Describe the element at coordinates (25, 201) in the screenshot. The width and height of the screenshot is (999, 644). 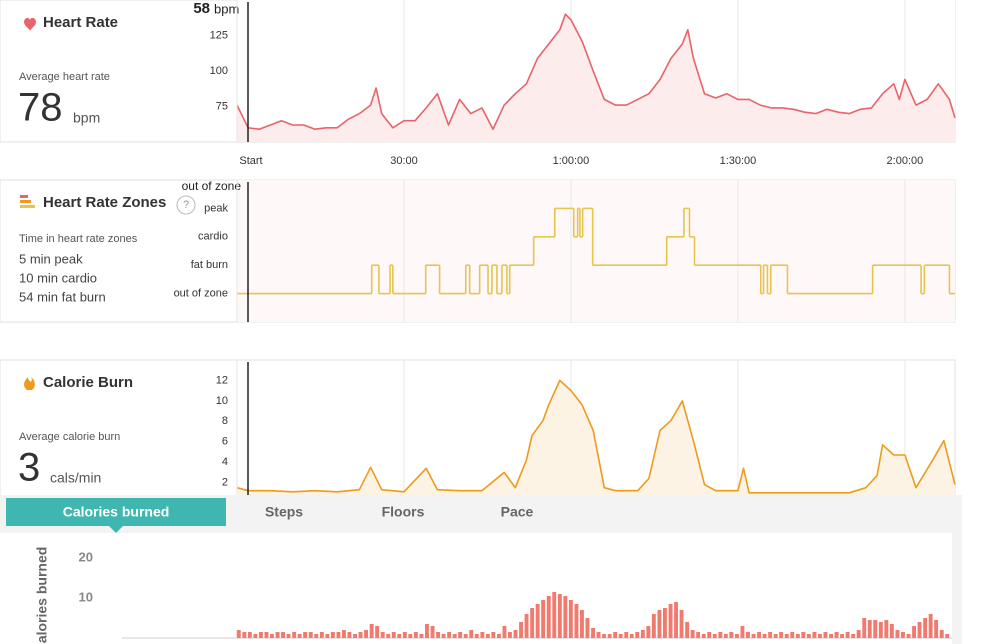
I see `zone-icon` at that location.